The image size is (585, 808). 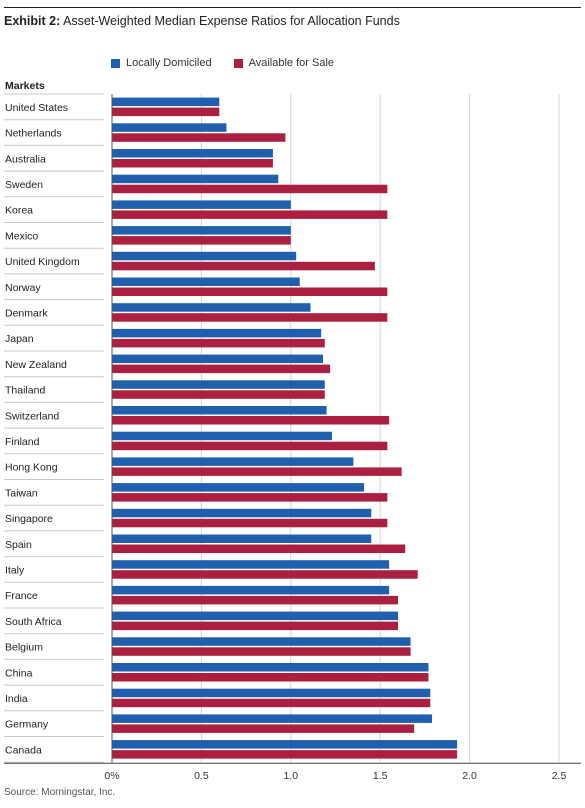 What do you see at coordinates (22, 442) in the screenshot?
I see `category-label: Finland` at bounding box center [22, 442].